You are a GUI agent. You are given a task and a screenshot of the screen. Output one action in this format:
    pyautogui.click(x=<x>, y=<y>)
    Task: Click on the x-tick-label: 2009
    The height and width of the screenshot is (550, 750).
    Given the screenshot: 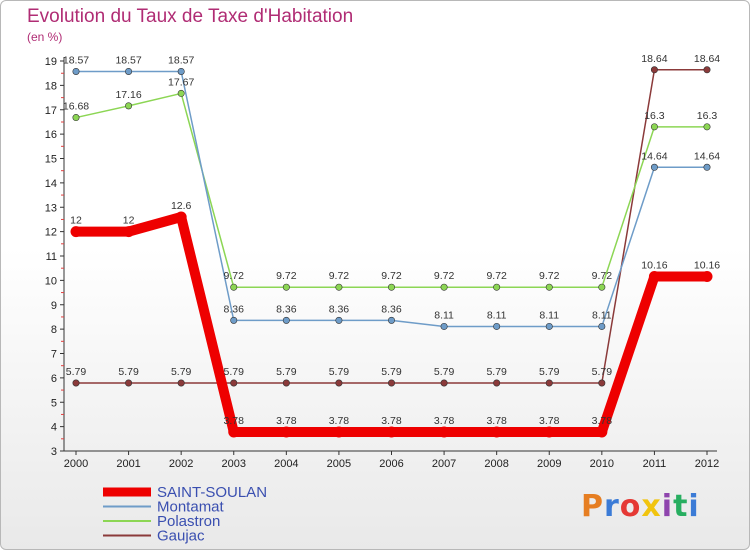 What is the action you would take?
    pyautogui.click(x=549, y=464)
    